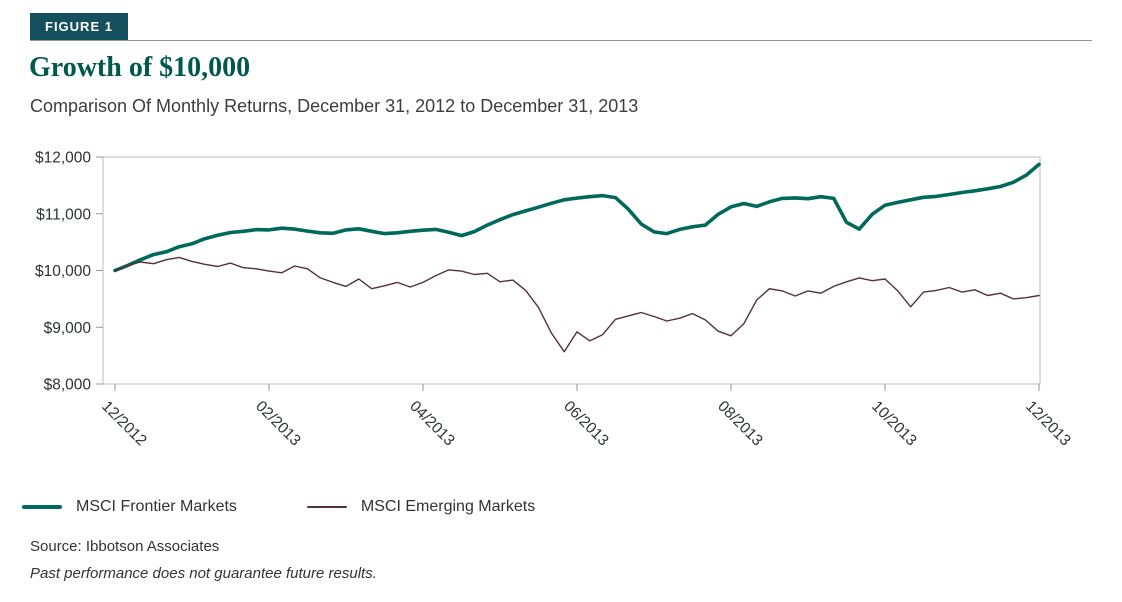 Image resolution: width=1122 pixels, height=602 pixels. What do you see at coordinates (68, 328) in the screenshot?
I see `svg-text: $9,000` at bounding box center [68, 328].